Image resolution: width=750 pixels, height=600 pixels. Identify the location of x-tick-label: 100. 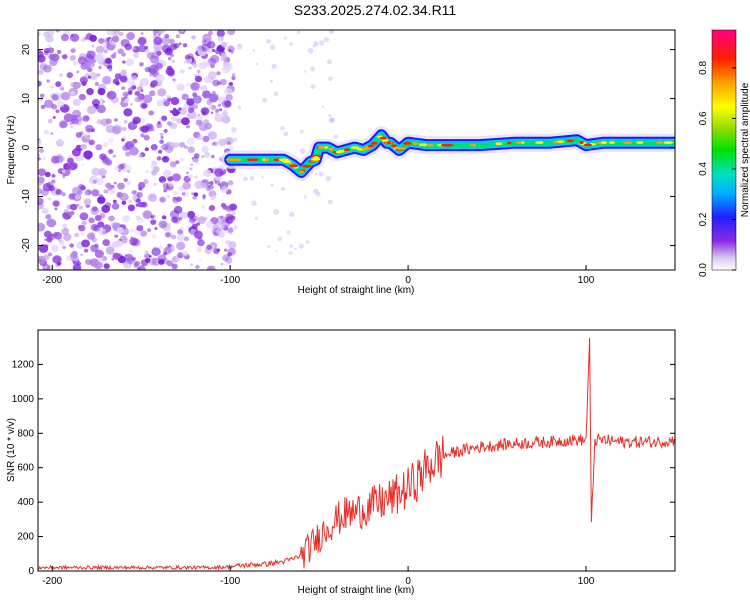
(586, 581).